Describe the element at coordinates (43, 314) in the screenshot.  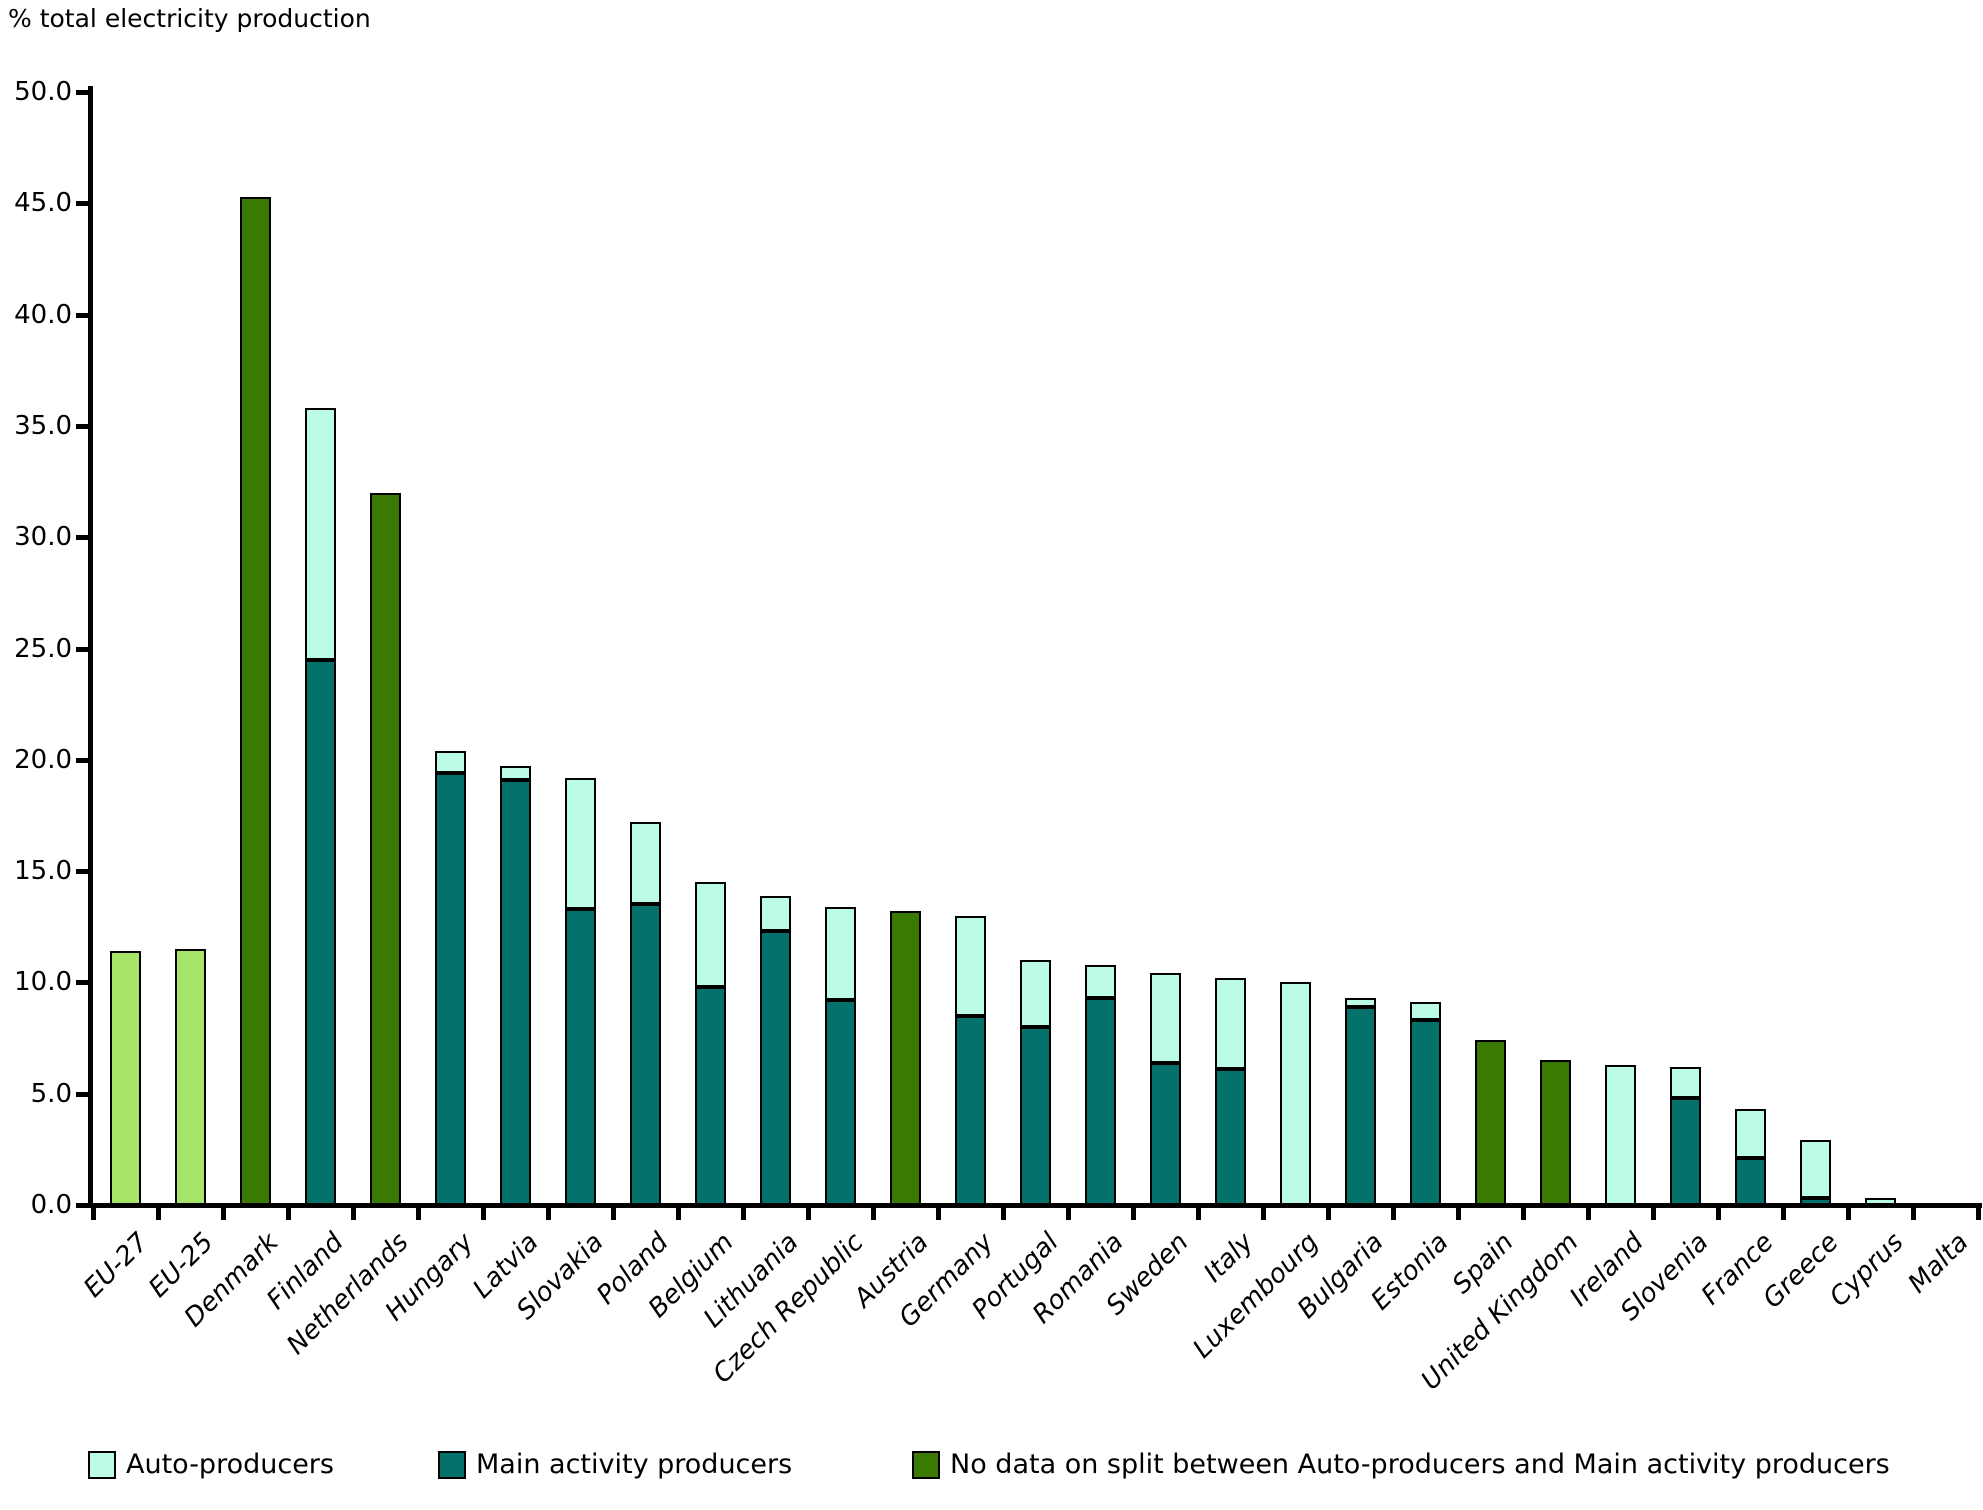
I see `y-tick-label: 40.0` at that location.